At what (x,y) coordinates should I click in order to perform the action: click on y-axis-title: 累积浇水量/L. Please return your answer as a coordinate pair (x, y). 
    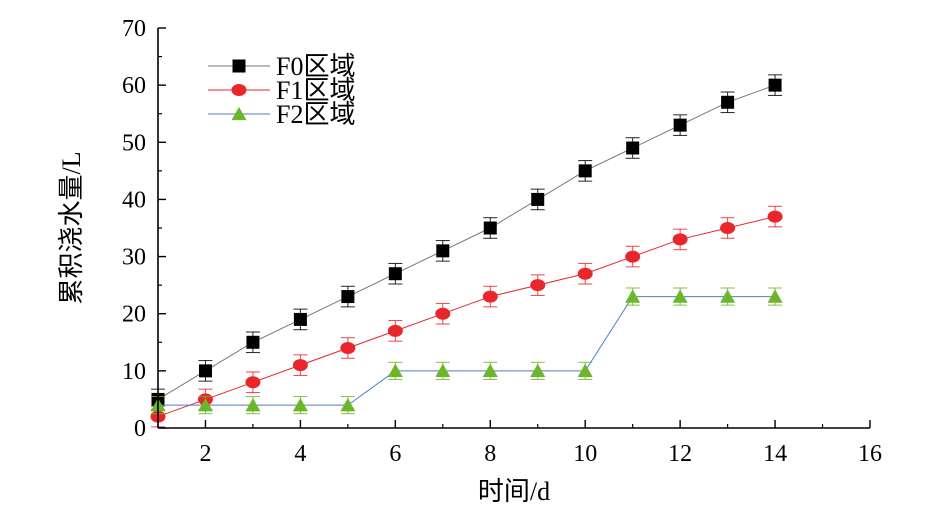
    Looking at the image, I should click on (71, 227).